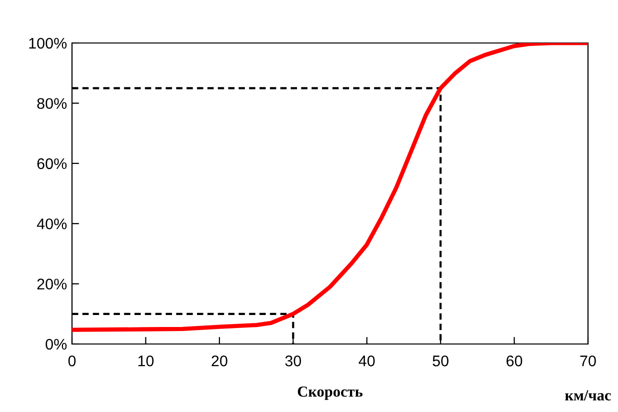  I want to click on x-tick-label: 70, so click(588, 361).